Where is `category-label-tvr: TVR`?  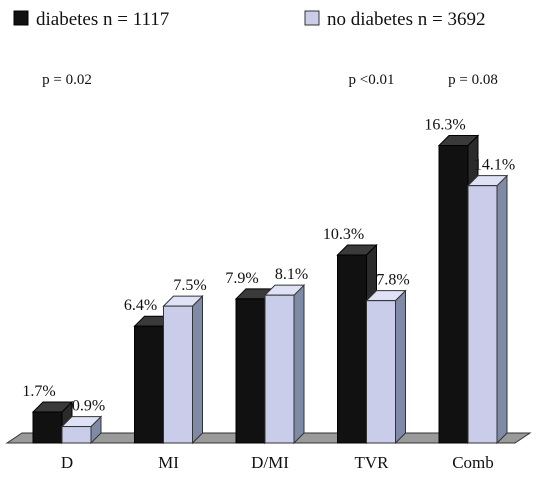 category-label-tvr: TVR is located at coordinates (372, 462).